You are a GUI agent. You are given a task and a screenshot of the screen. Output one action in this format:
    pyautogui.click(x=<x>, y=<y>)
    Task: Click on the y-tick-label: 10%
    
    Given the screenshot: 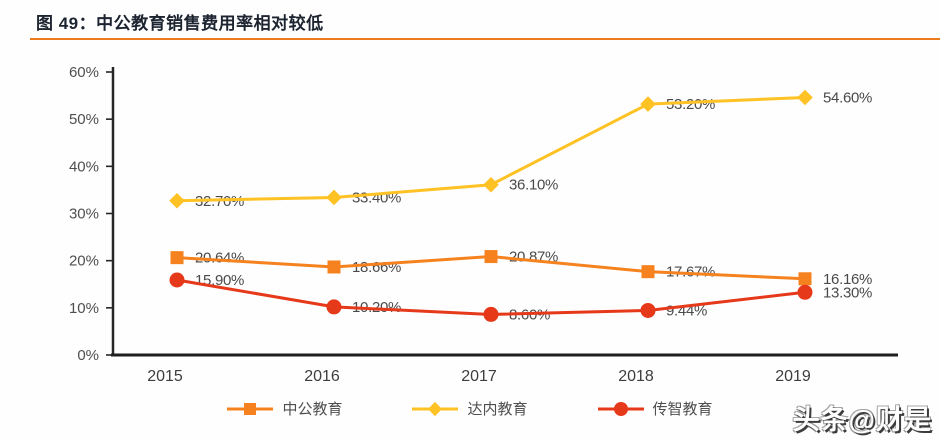 What is the action you would take?
    pyautogui.click(x=84, y=308)
    